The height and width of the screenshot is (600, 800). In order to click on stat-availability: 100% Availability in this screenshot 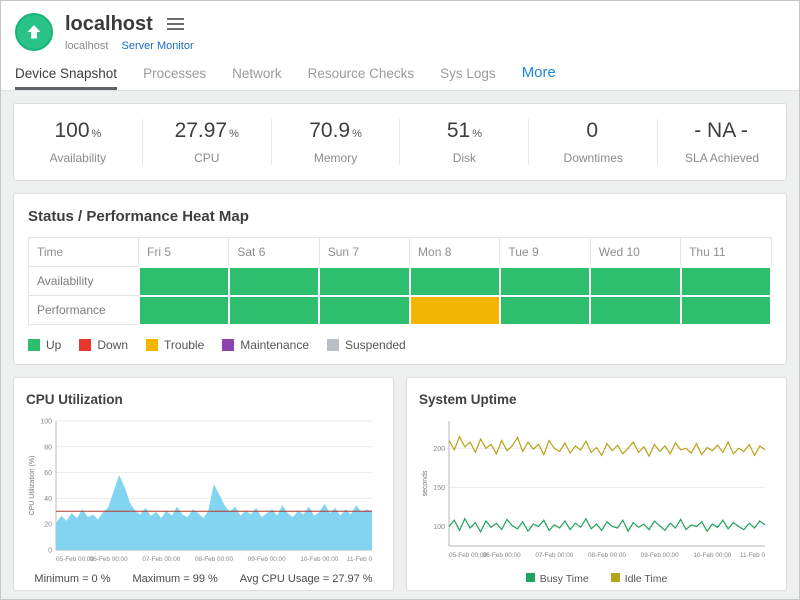, I will do `click(78, 142)`.